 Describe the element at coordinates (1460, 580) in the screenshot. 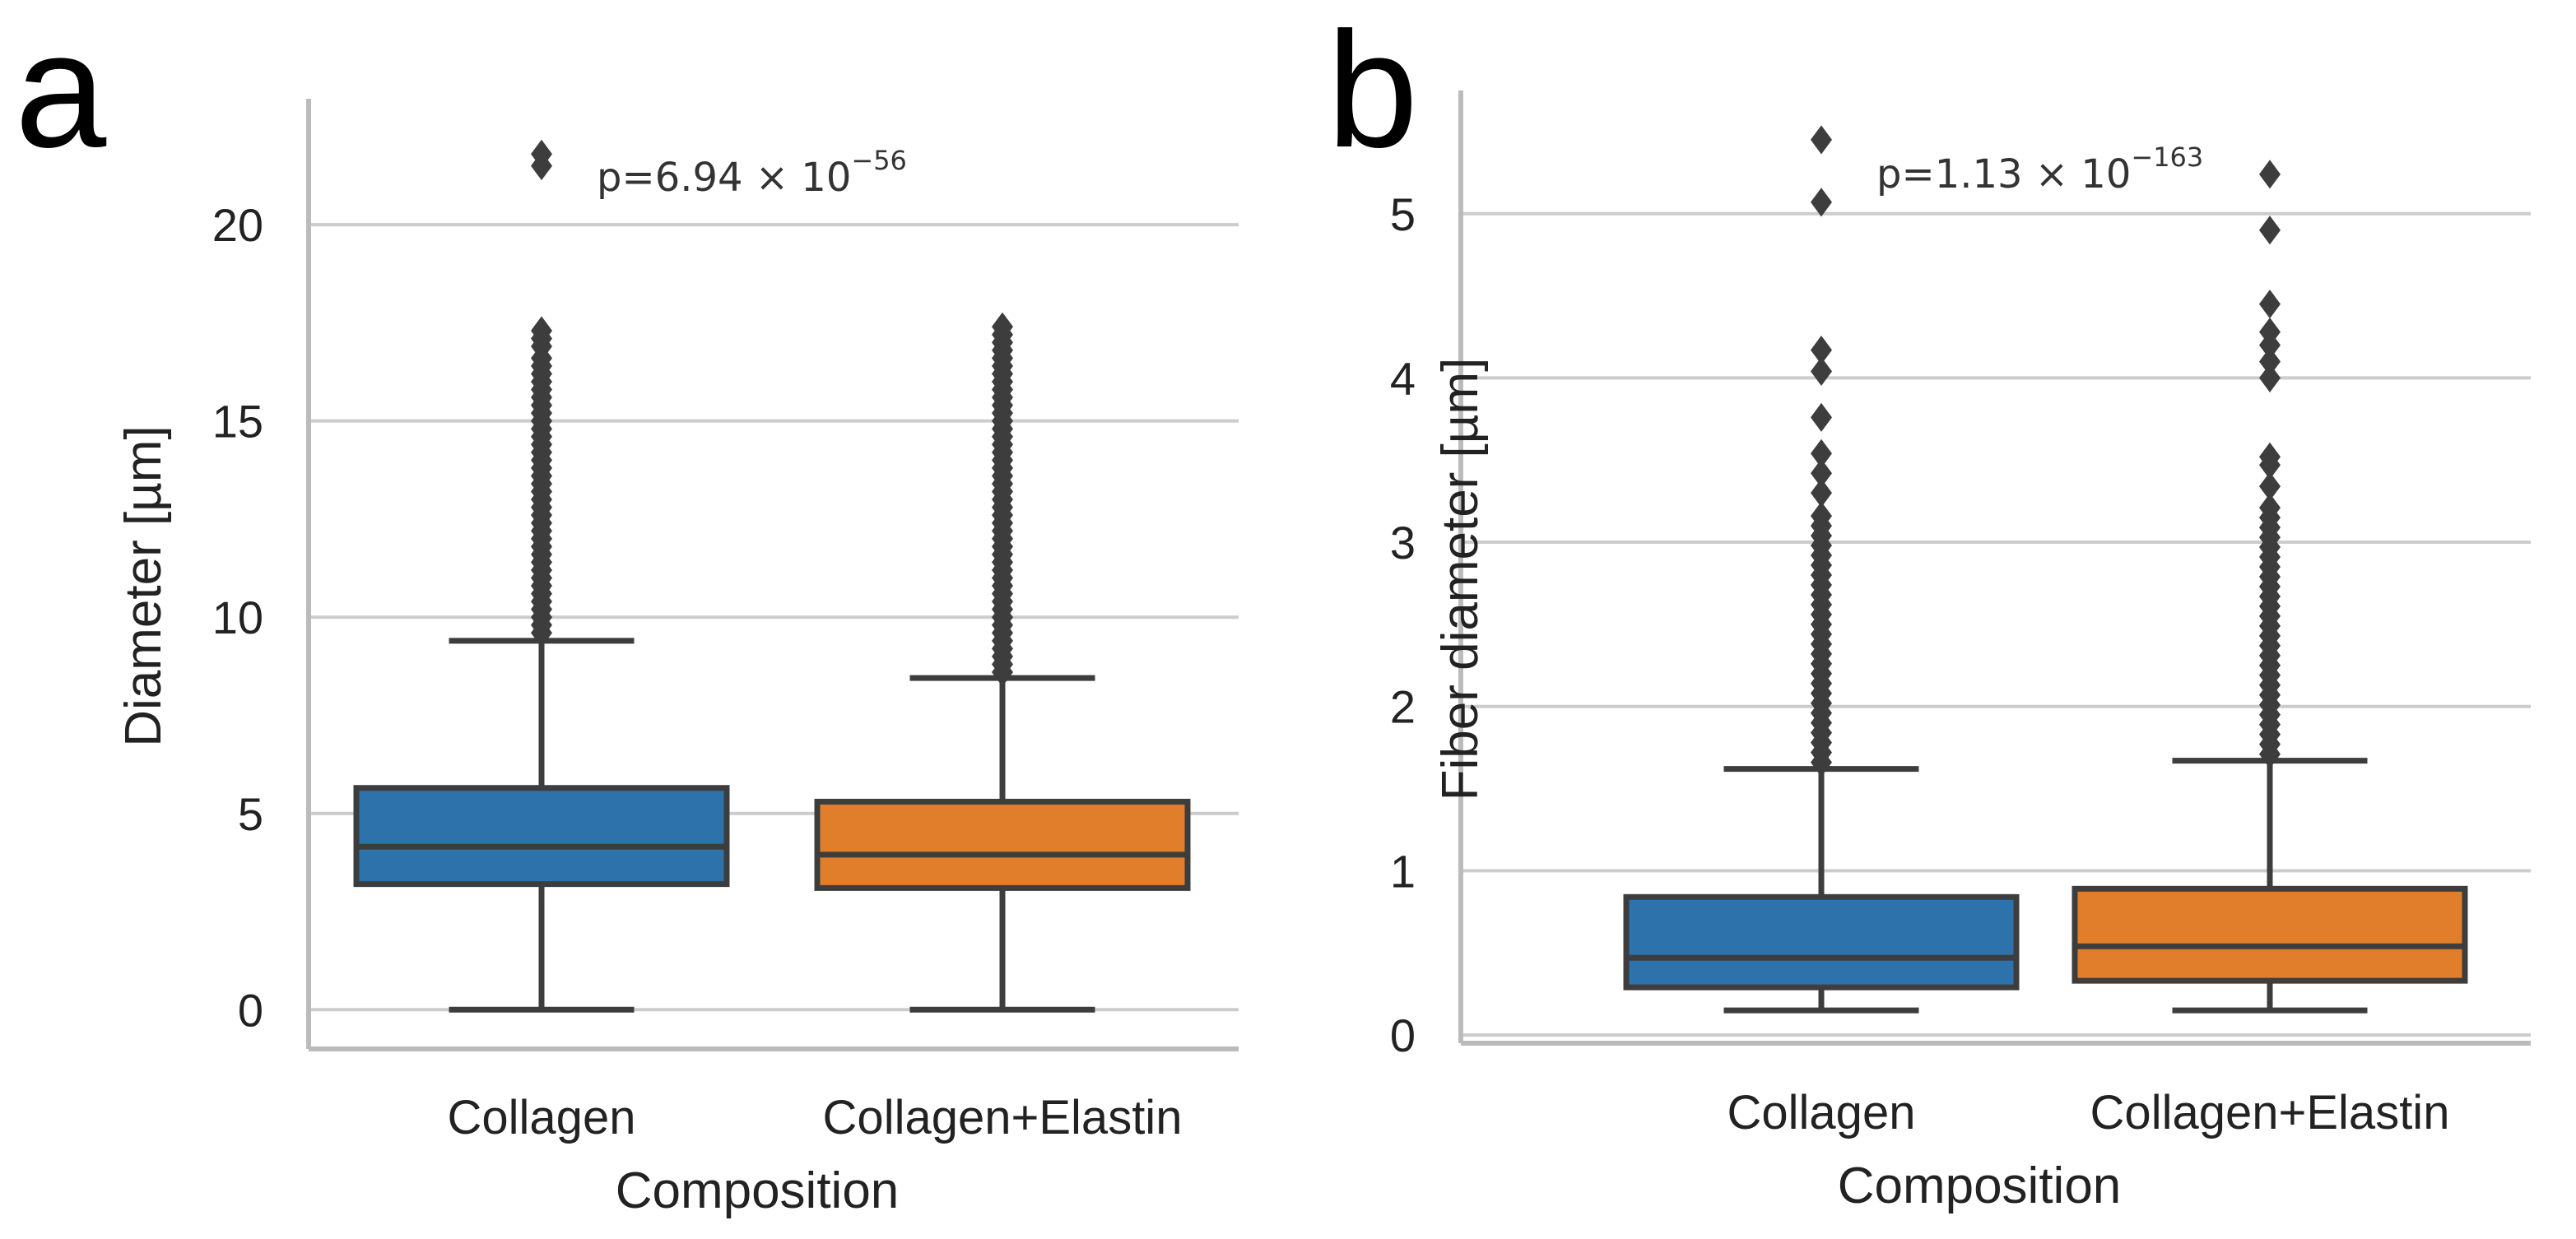

I see `y-axis-title: Fiber diameter [µm]` at that location.